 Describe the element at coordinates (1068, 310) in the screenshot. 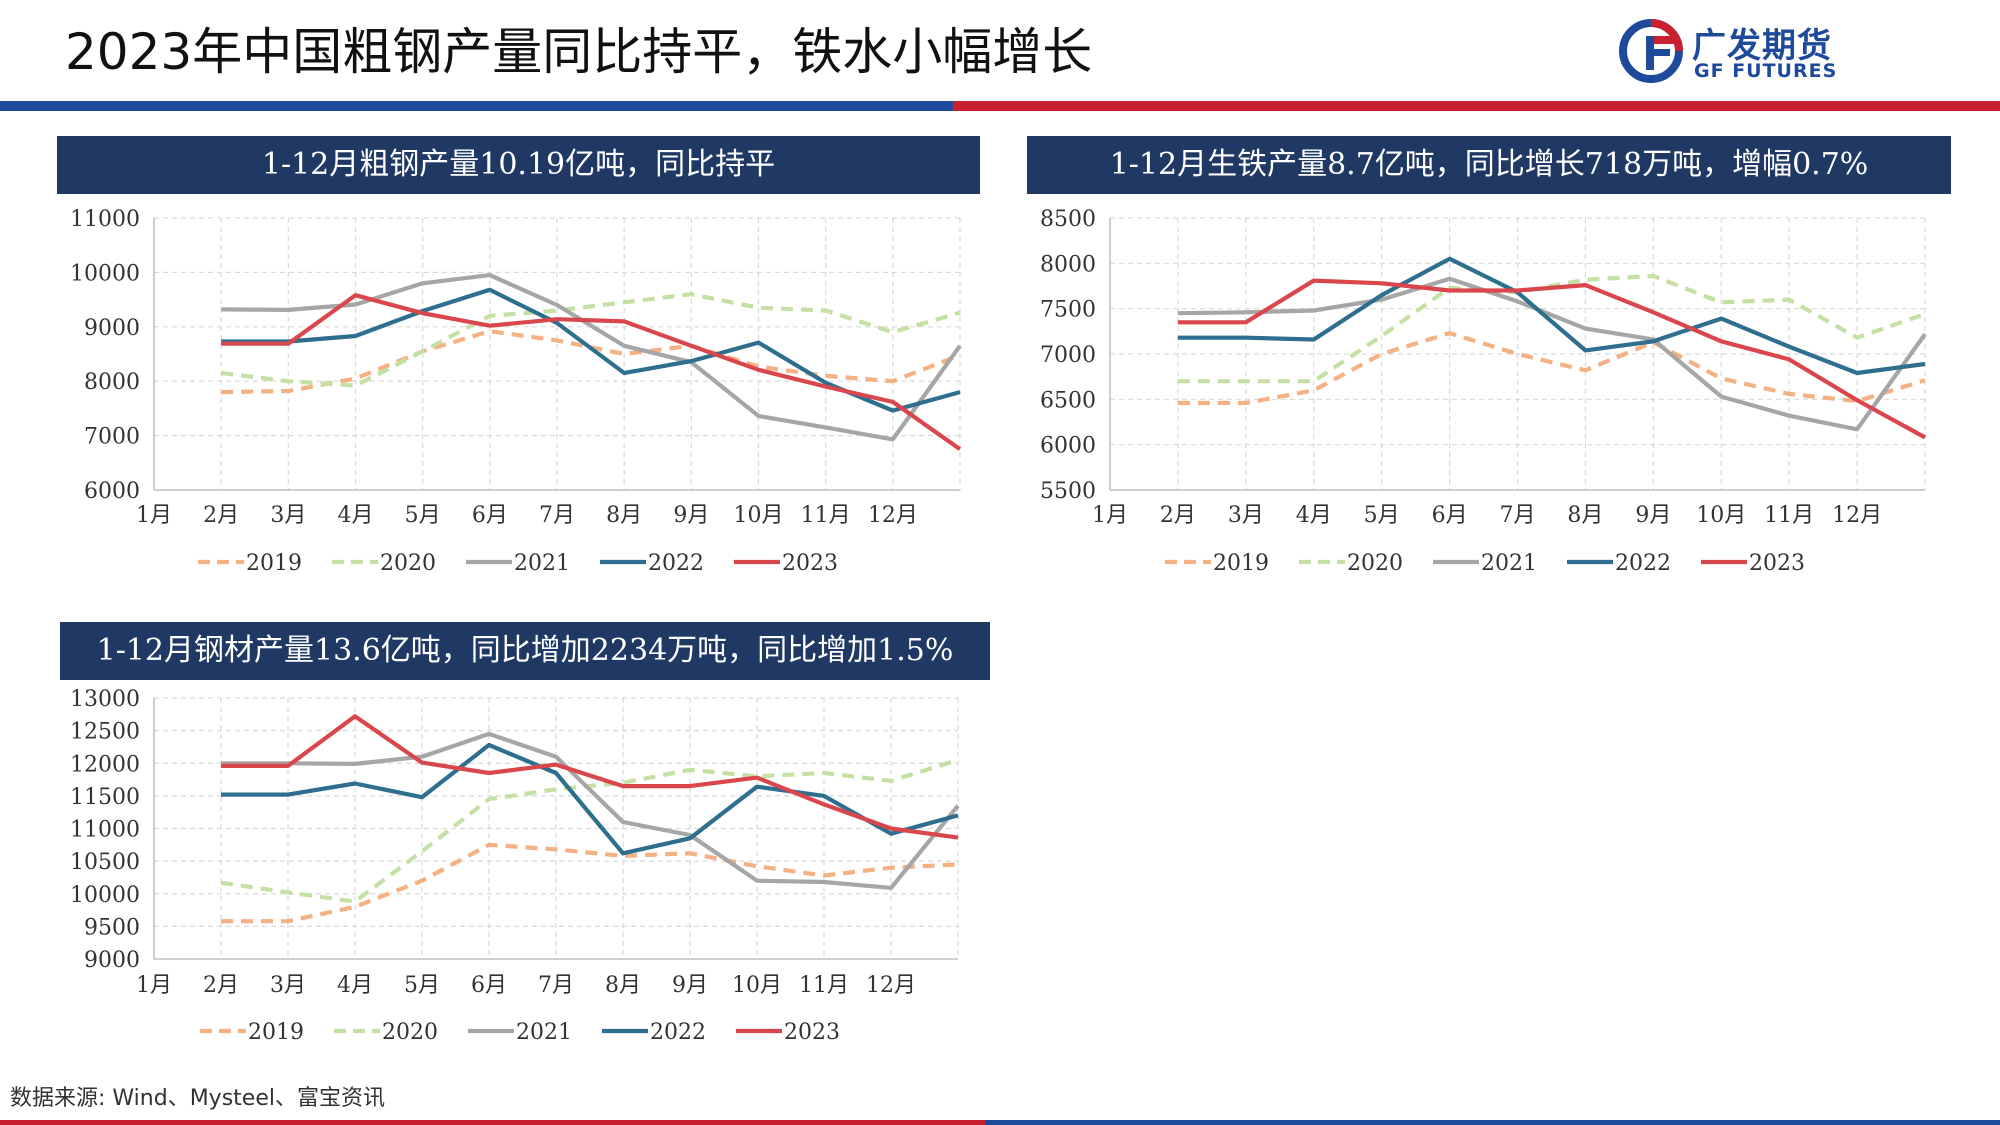

I see `y-tick-label: 7500` at that location.